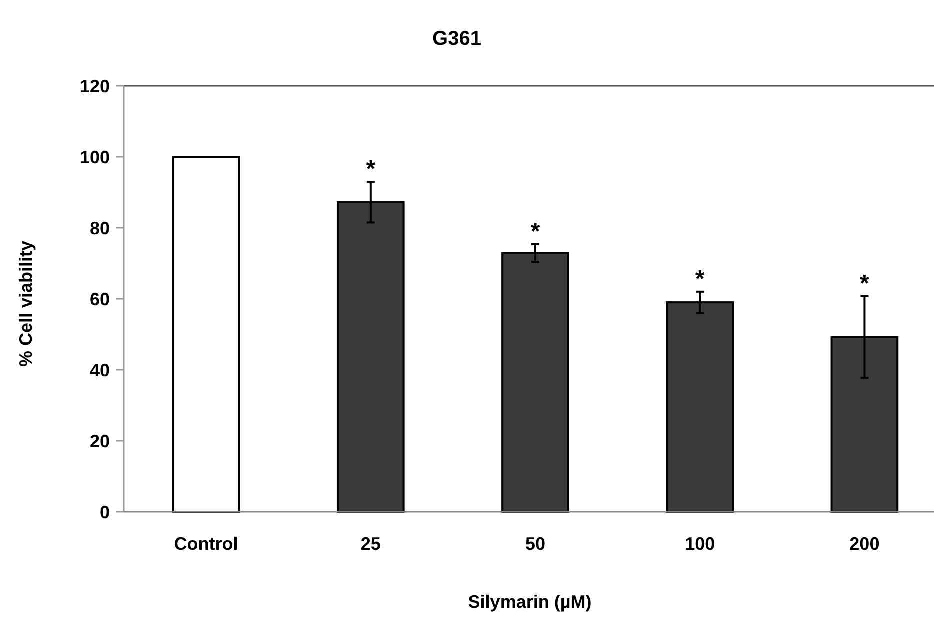  What do you see at coordinates (95, 86) in the screenshot?
I see `y-tick-label: 120` at bounding box center [95, 86].